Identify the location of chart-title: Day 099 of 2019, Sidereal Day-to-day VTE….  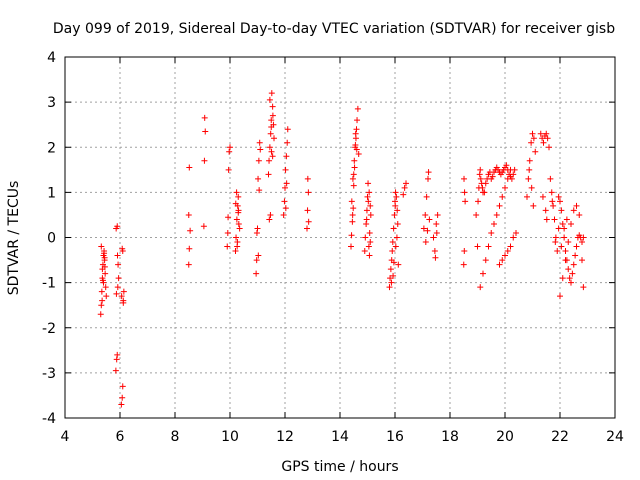
(334, 29).